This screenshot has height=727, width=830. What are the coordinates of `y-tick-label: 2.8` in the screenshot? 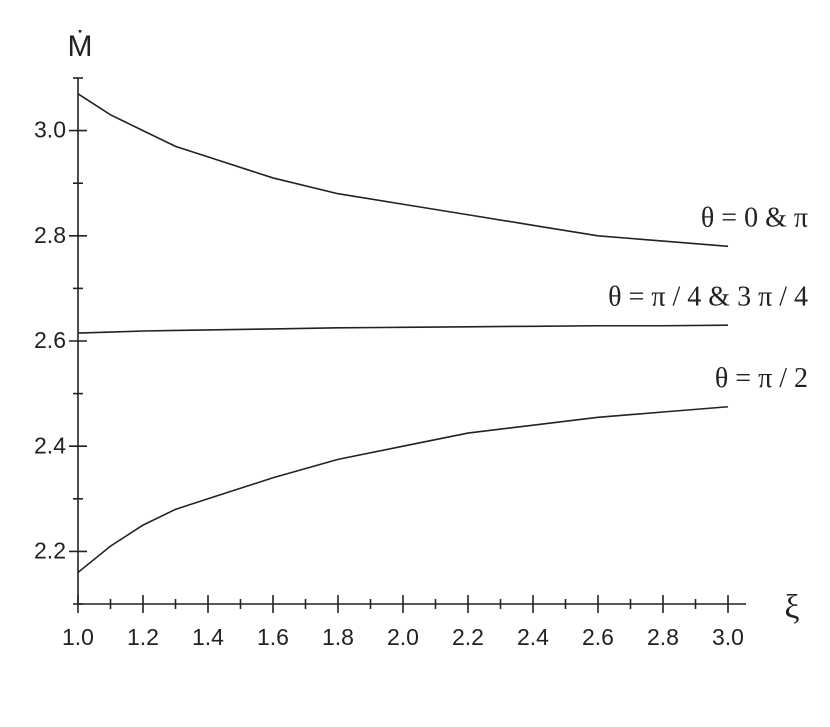 It's located at (50, 235).